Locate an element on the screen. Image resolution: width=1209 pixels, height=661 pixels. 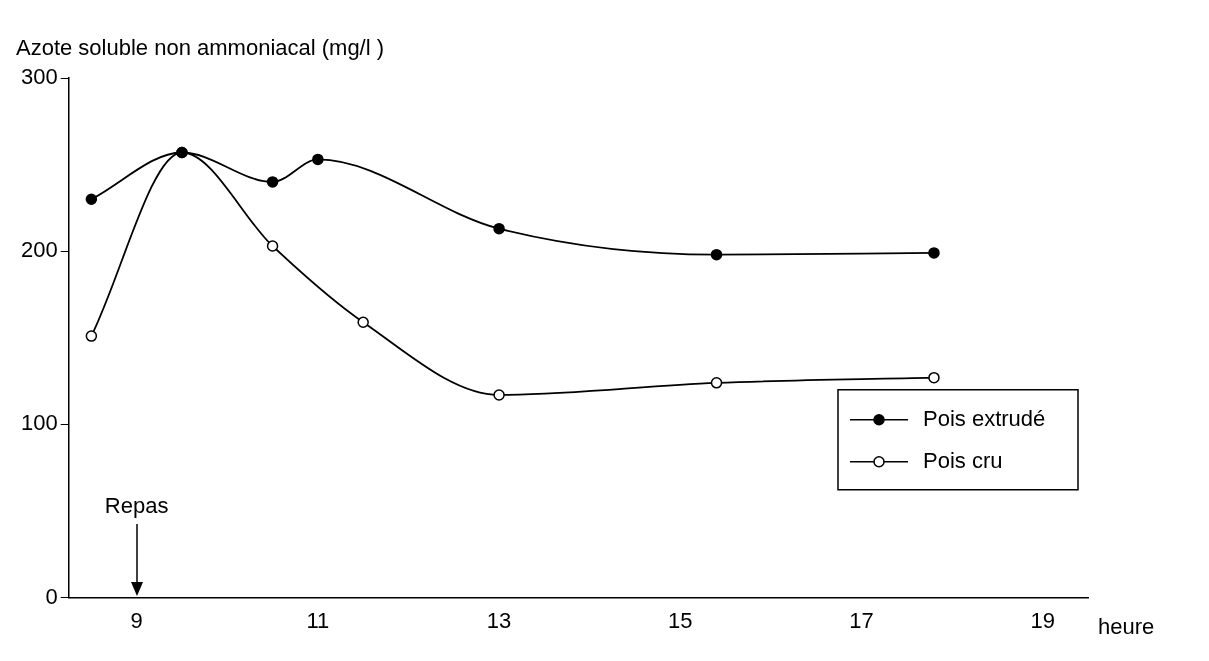
x-tick-label: 9 is located at coordinates (136, 620).